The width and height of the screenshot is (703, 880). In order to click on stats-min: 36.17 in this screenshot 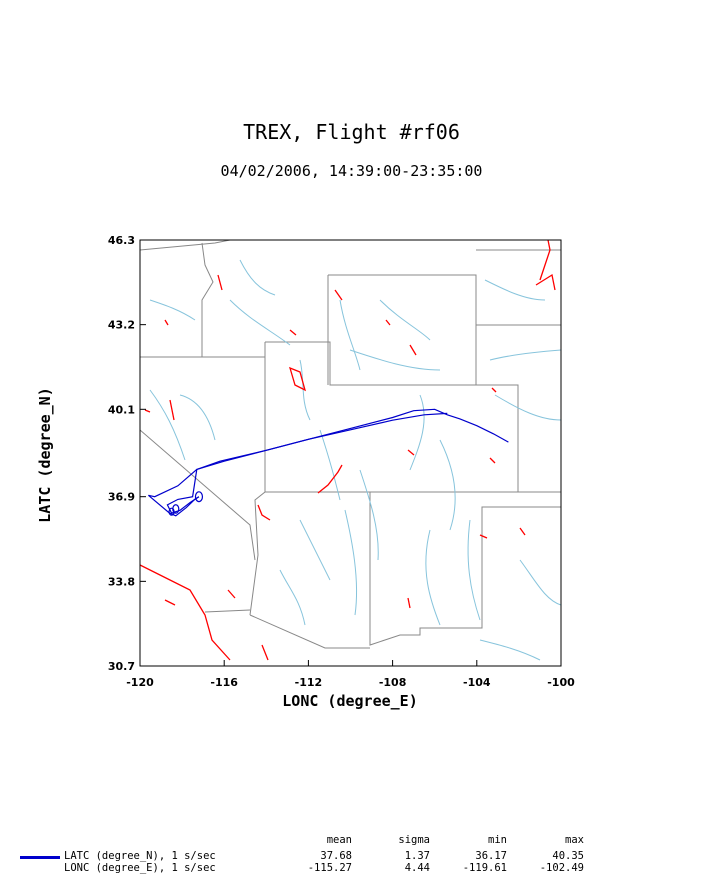, I will do `click(491, 856)`.